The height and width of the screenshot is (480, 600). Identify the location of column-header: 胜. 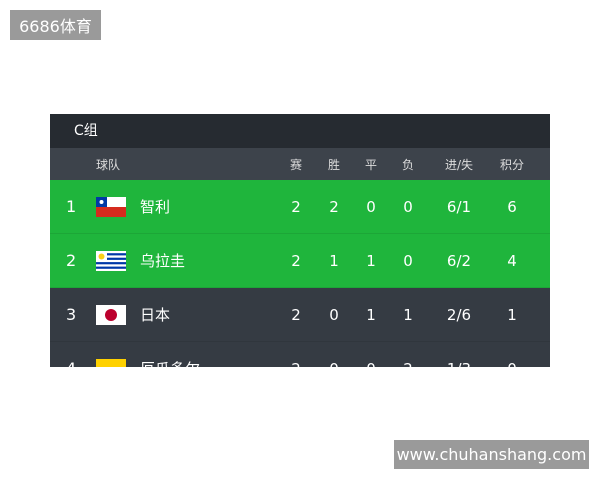
(333, 164).